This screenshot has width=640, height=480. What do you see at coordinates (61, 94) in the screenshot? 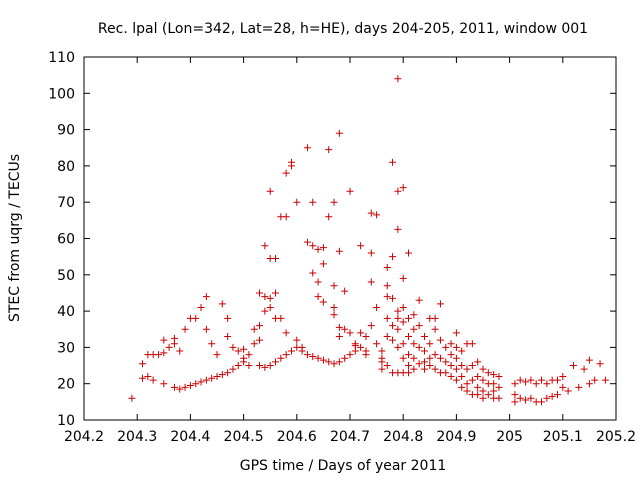
I see `y-tick-label: 100` at bounding box center [61, 94].